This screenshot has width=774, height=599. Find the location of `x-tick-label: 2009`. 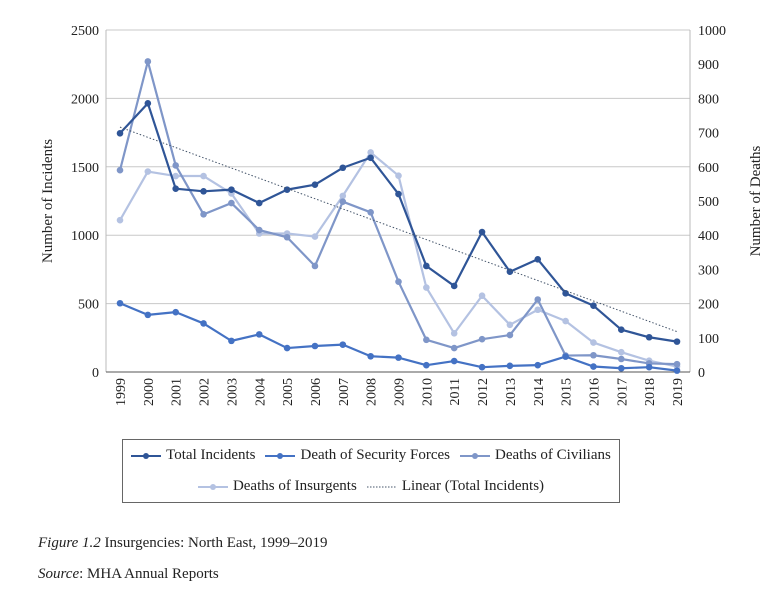

x-tick-label: 2009 is located at coordinates (400, 392).